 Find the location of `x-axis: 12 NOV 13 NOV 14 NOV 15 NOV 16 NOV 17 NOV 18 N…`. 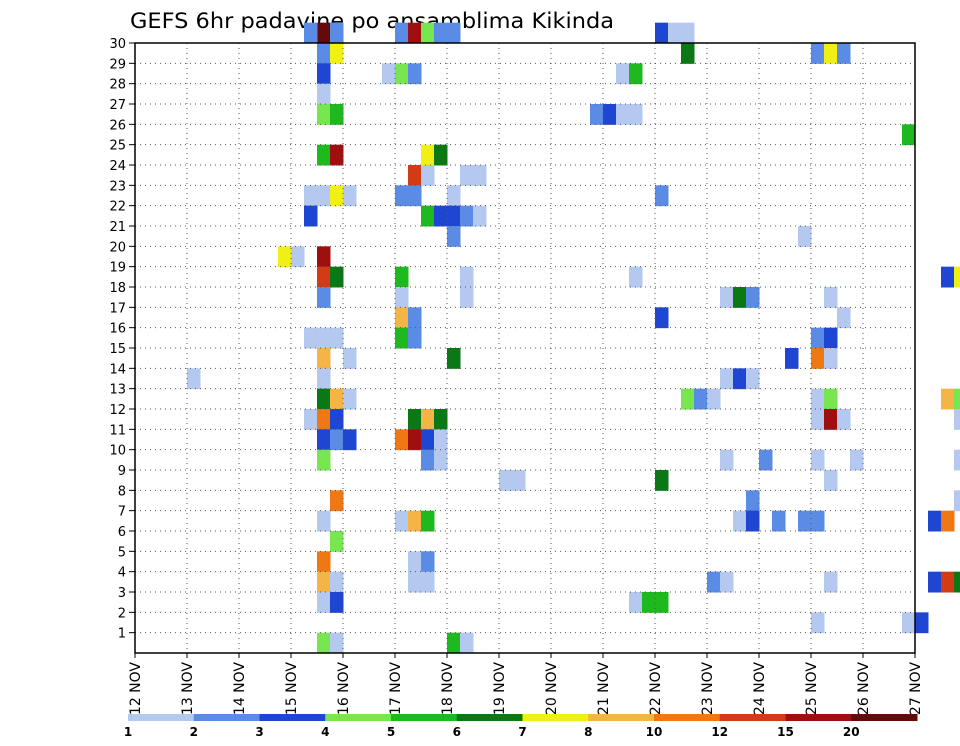

x-axis: 12 NOV 13 NOV 14 NOV 15 NOV 16 NOV 17 NOV 18 N… is located at coordinates (526, 684).